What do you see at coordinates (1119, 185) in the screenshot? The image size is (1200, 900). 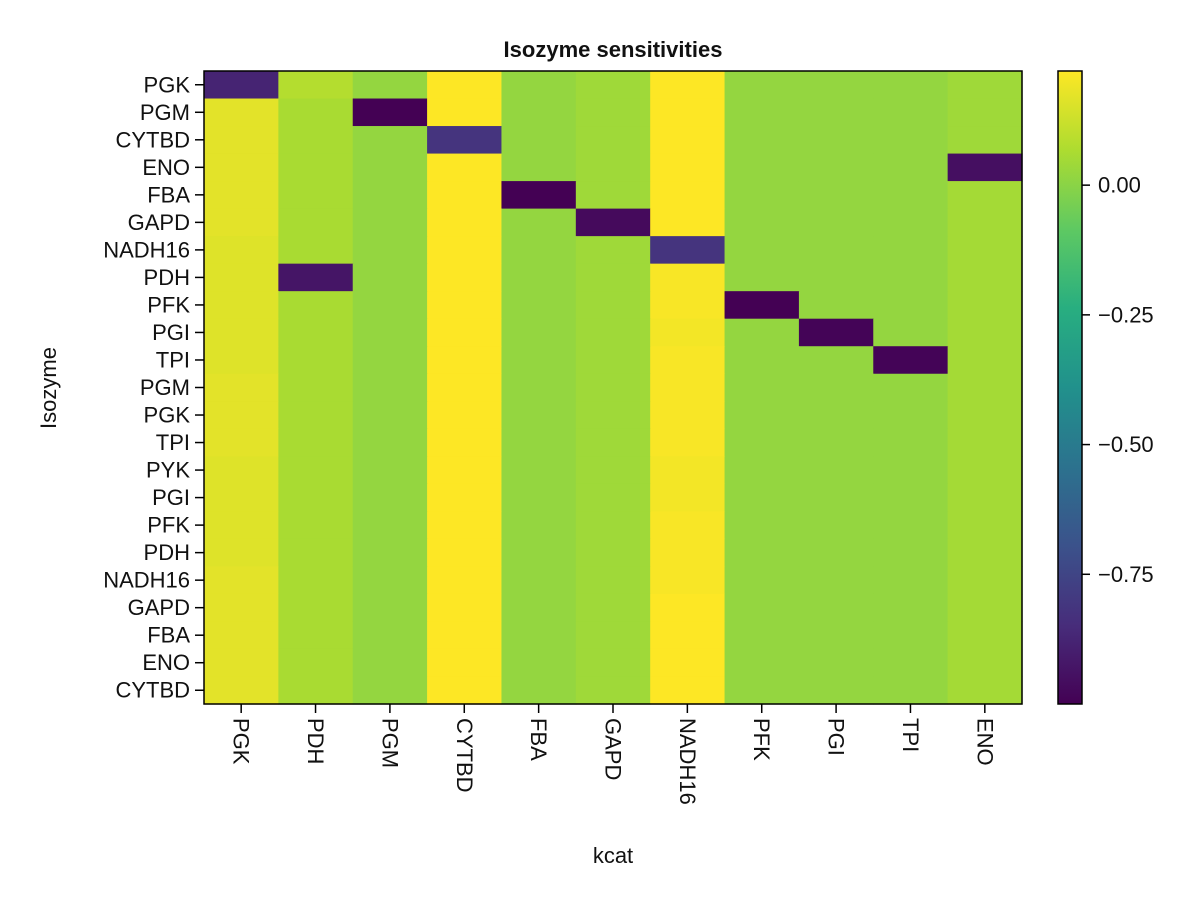 I see `colorbar-tick-label: 0.00` at bounding box center [1119, 185].